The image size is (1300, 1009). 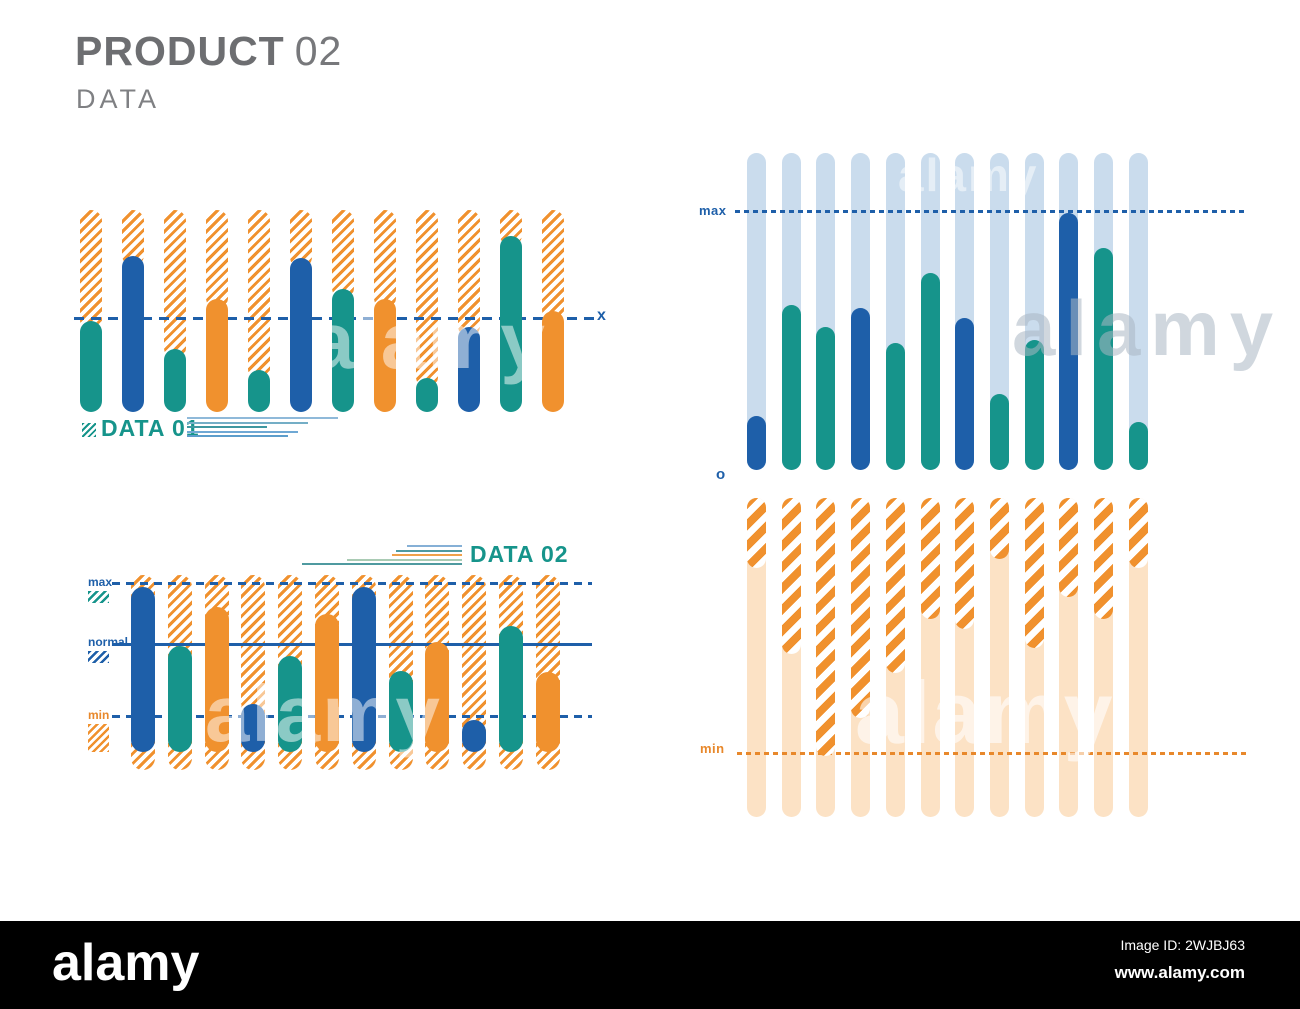 I want to click on page-title-number: 02, so click(x=318, y=51).